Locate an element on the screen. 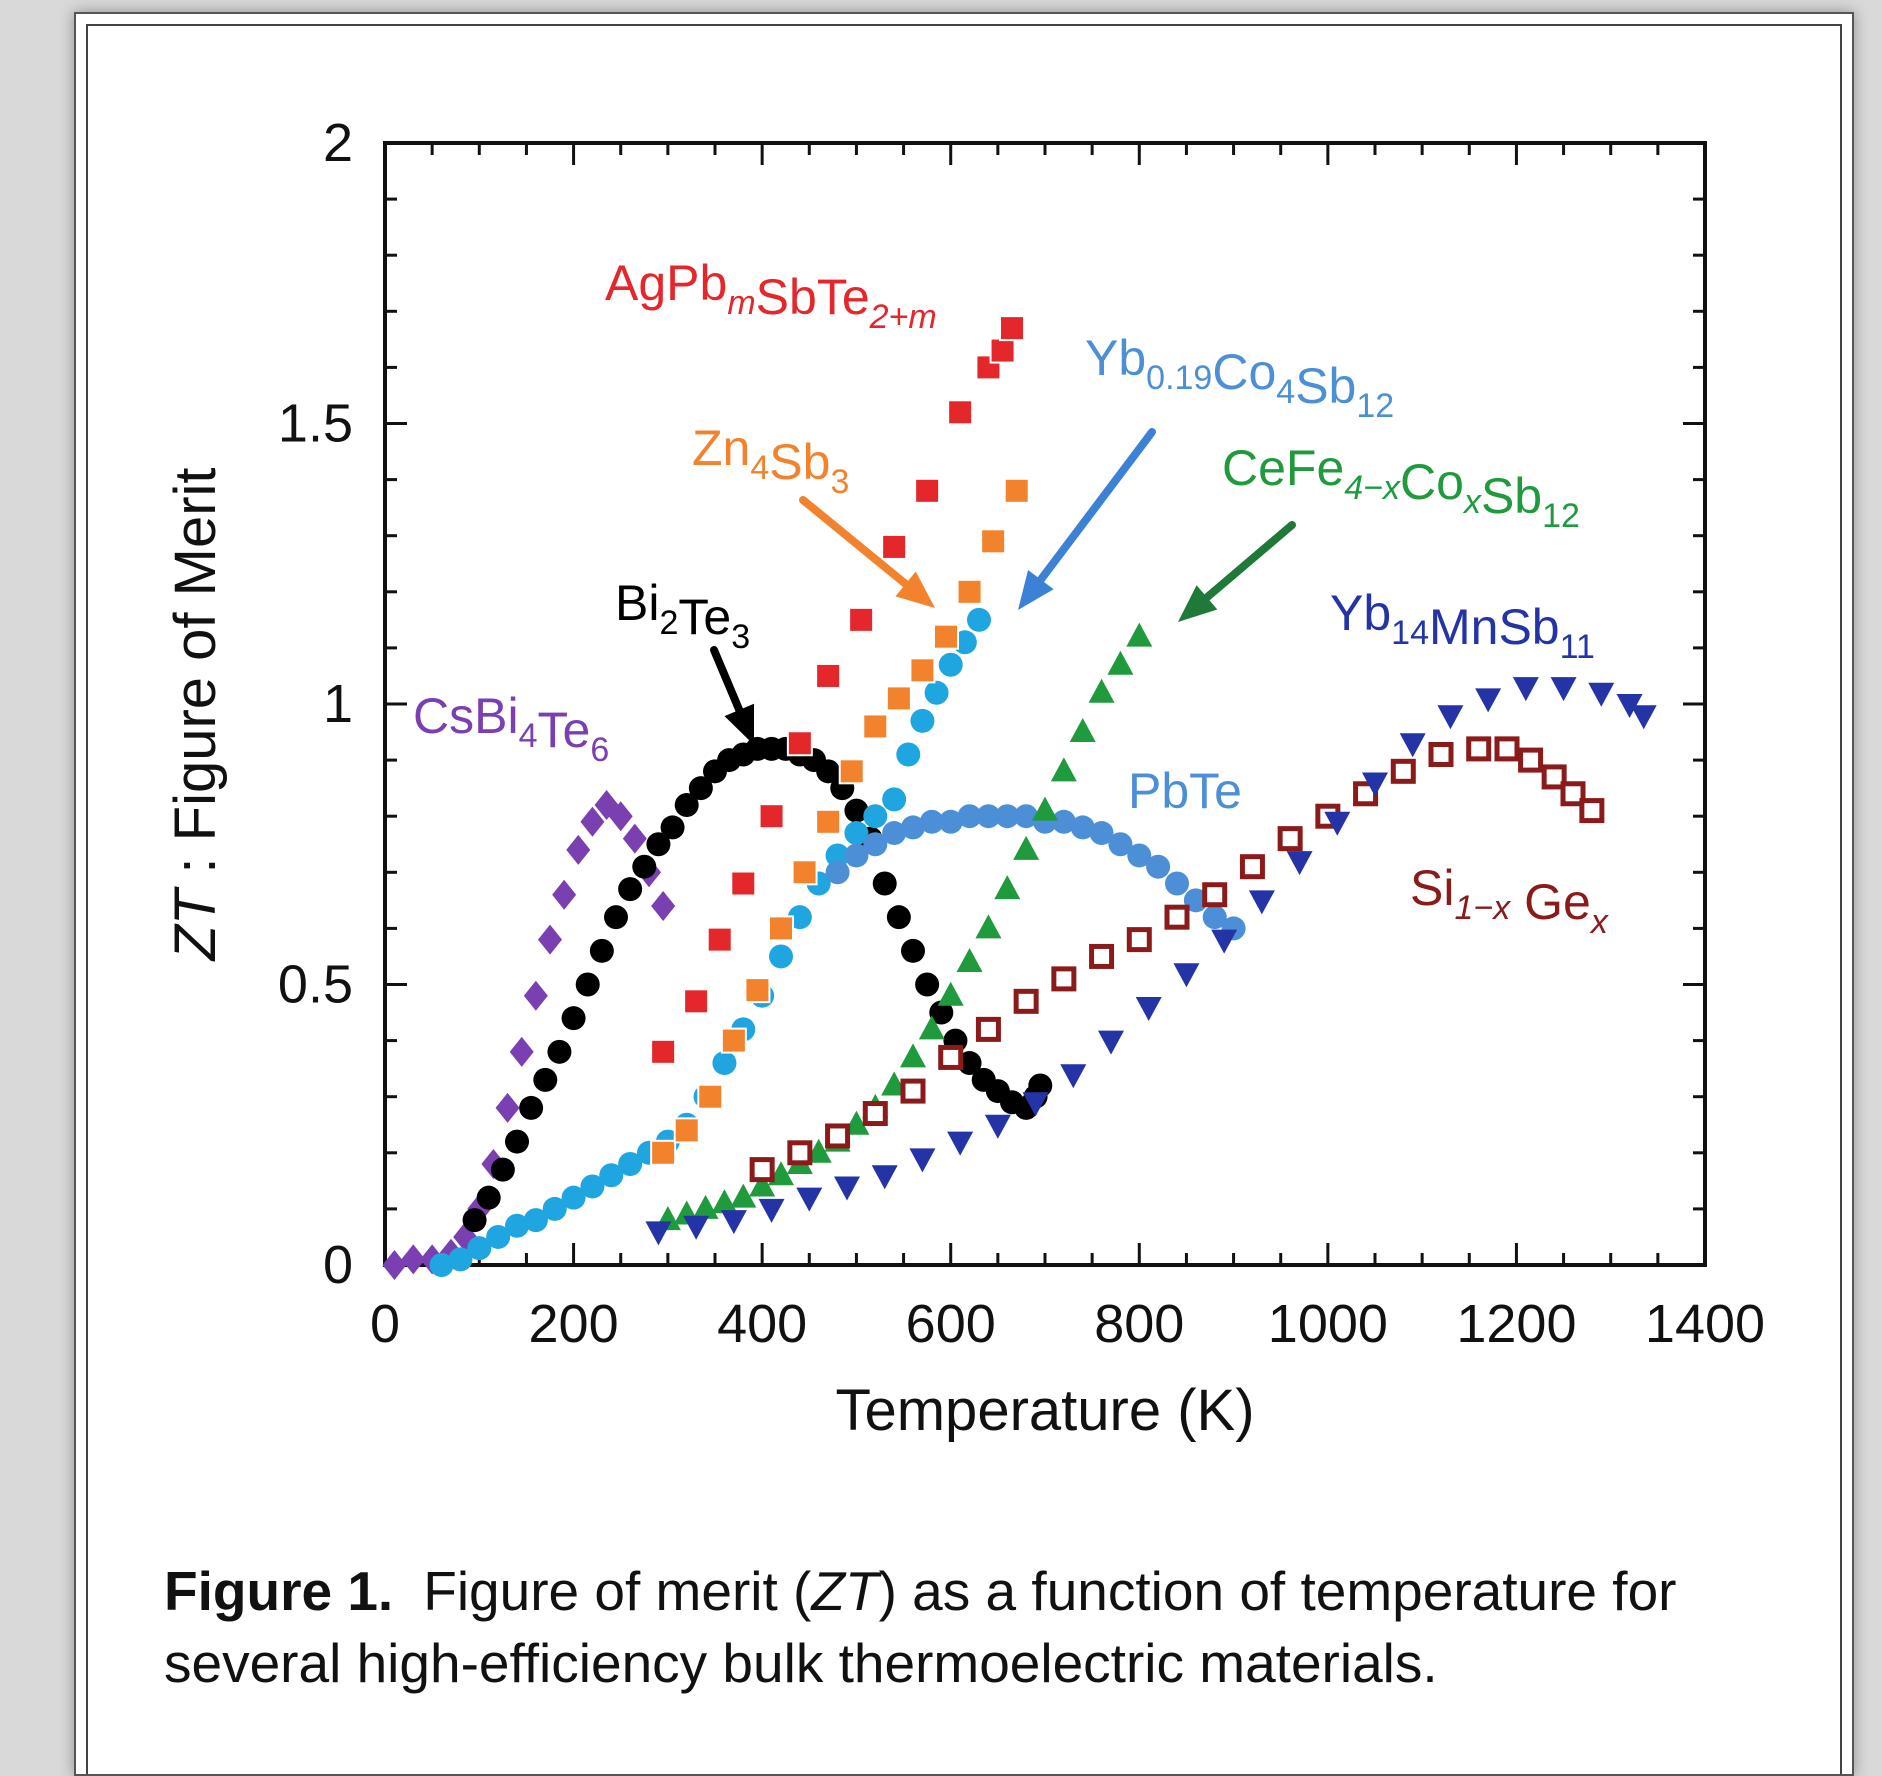 The width and height of the screenshot is (1882, 1776). series-label-cefecosb-part: CeFe is located at coordinates (1283, 468).